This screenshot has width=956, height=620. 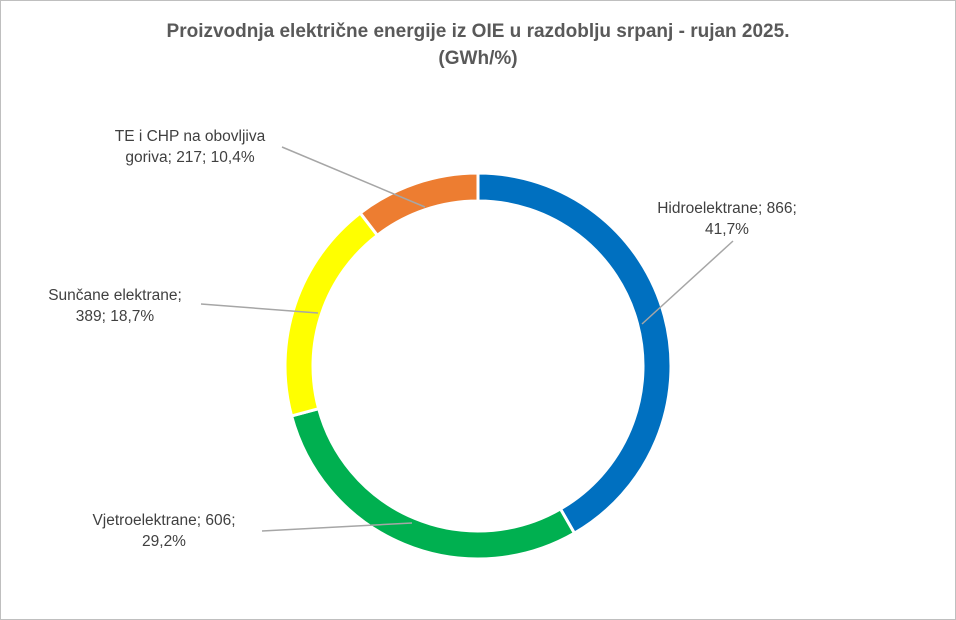 What do you see at coordinates (433, 483) in the screenshot?
I see `slice-vjetroelektrane` at bounding box center [433, 483].